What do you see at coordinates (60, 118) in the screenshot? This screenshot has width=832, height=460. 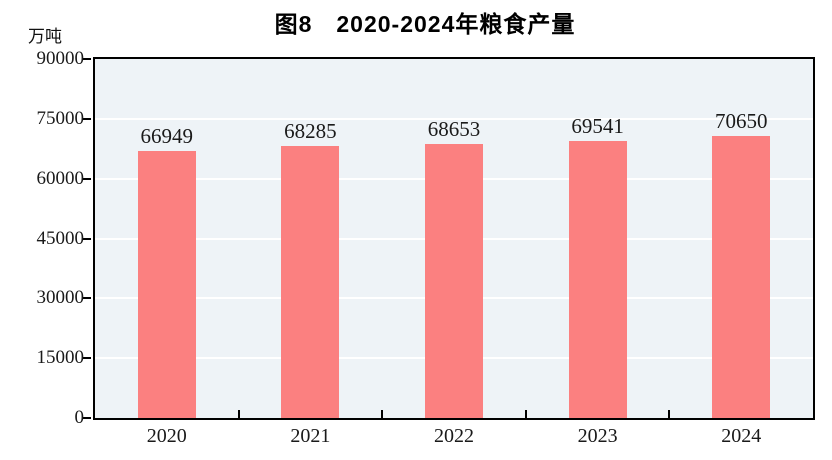 I see `y-tick-label-75000: 75000` at bounding box center [60, 118].